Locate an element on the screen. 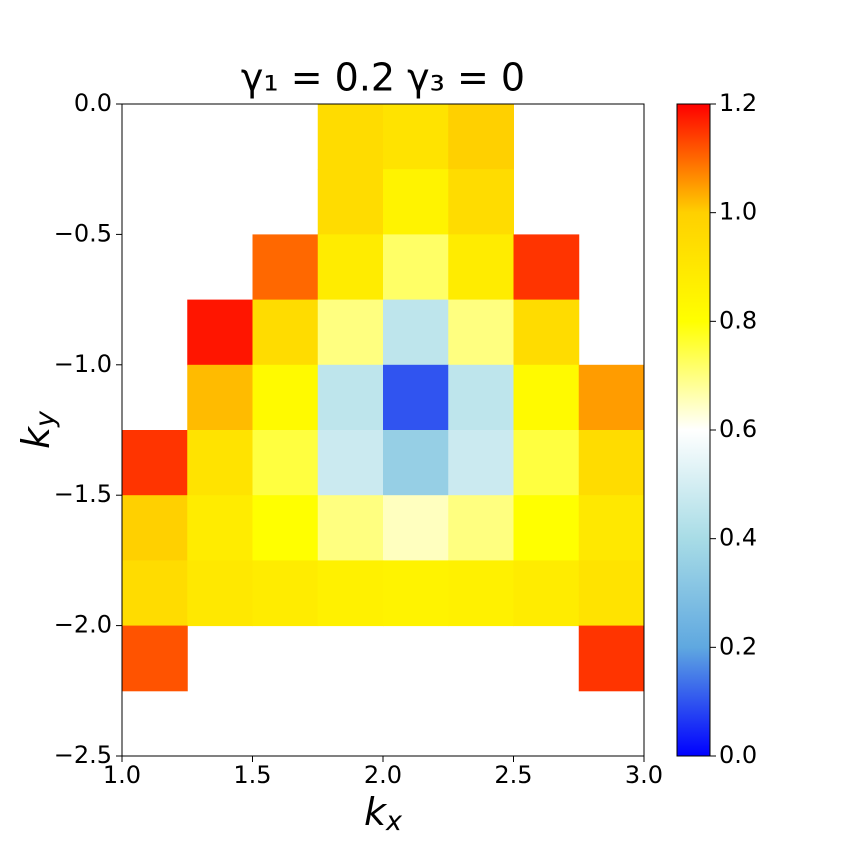  colorbar-tick-label: 0.8 is located at coordinates (738, 320).